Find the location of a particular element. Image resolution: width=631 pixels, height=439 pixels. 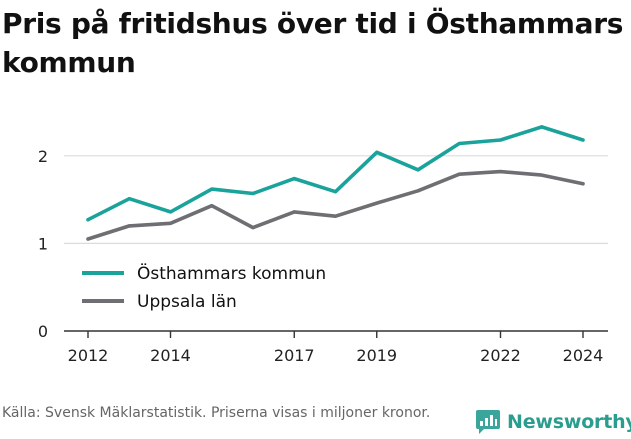

y-axis-ticks: 0 1 2 is located at coordinates (43, 244).